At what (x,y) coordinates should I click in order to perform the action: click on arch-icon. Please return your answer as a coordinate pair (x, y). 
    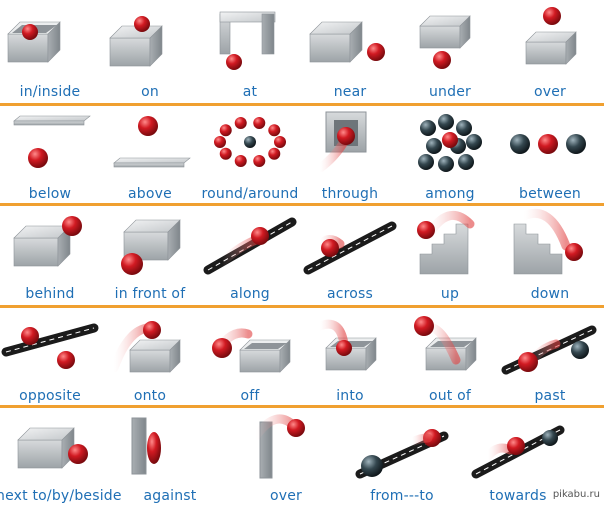
    Looking at the image, I should click on (247, 33).